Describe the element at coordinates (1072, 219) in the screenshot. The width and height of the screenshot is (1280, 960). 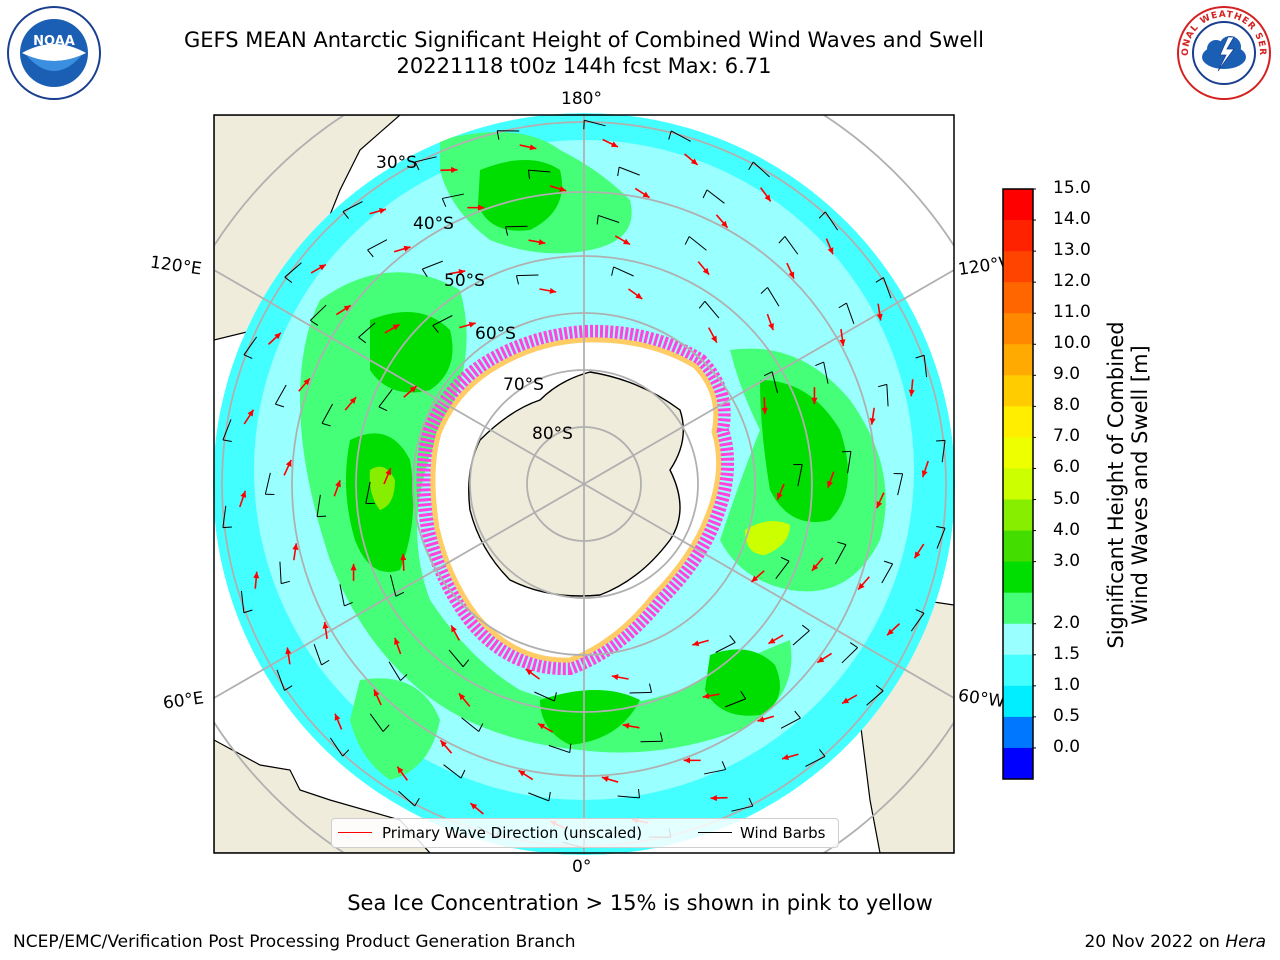
I see `colorbar-tick-label: 14.0` at that location.